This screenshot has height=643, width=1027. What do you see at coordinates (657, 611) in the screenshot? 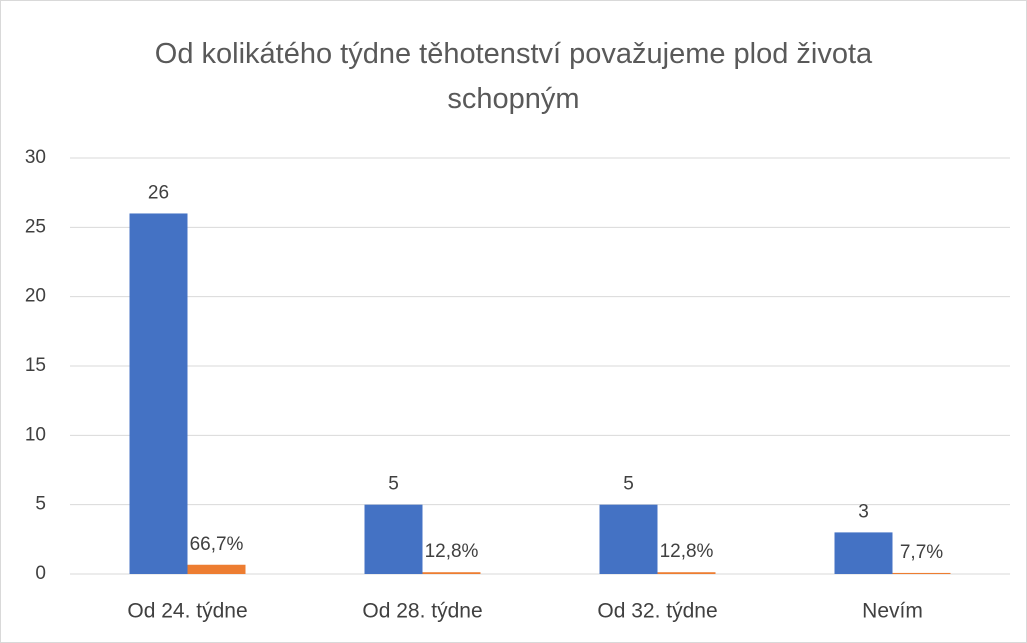
I see `x-tick-label: Od 32. týdne` at bounding box center [657, 611].